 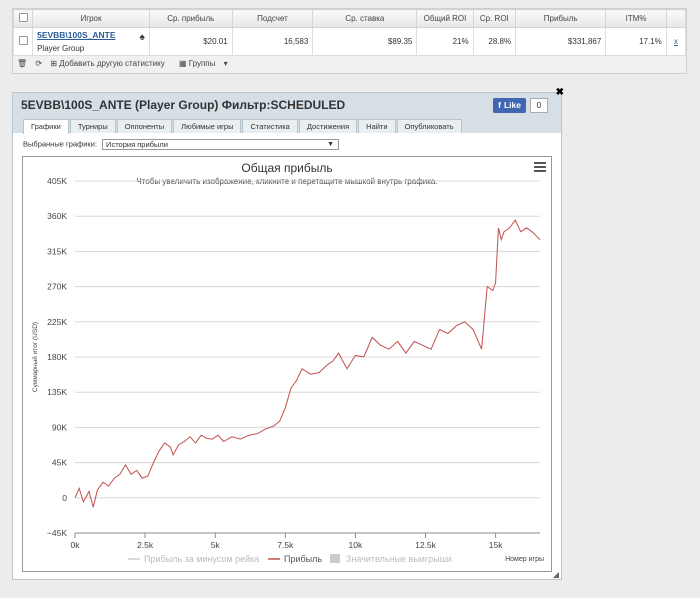 What do you see at coordinates (555, 574) in the screenshot?
I see `resize-handle-icon: ◢` at bounding box center [555, 574].